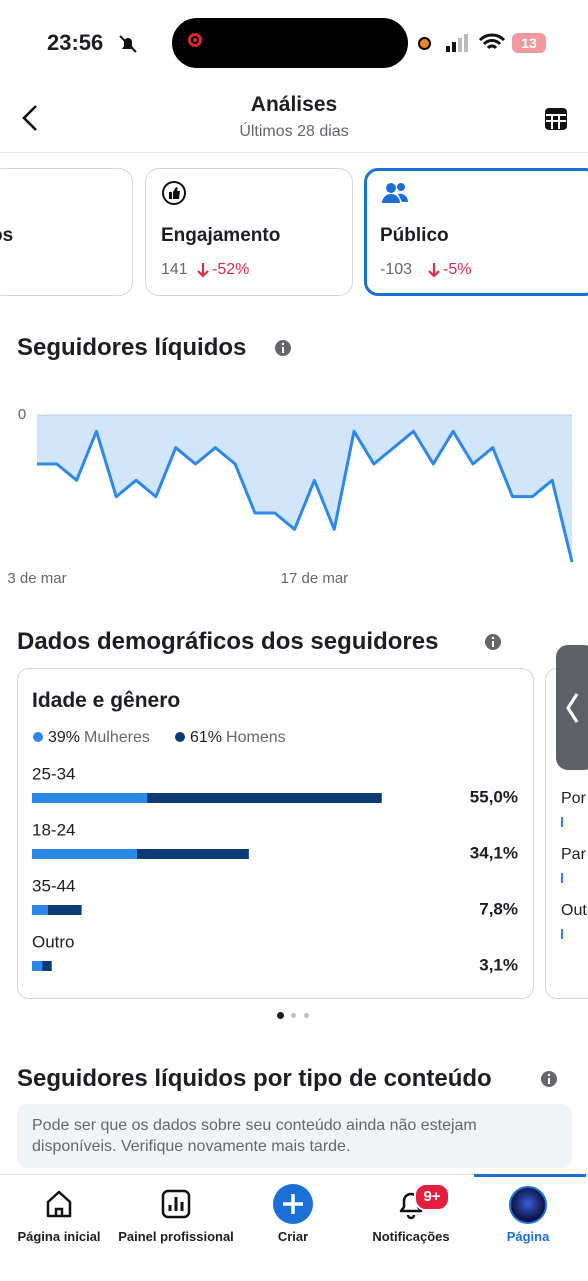 The width and height of the screenshot is (588, 1281). What do you see at coordinates (573, 798) in the screenshot?
I see `next-card-label: Por` at bounding box center [573, 798].